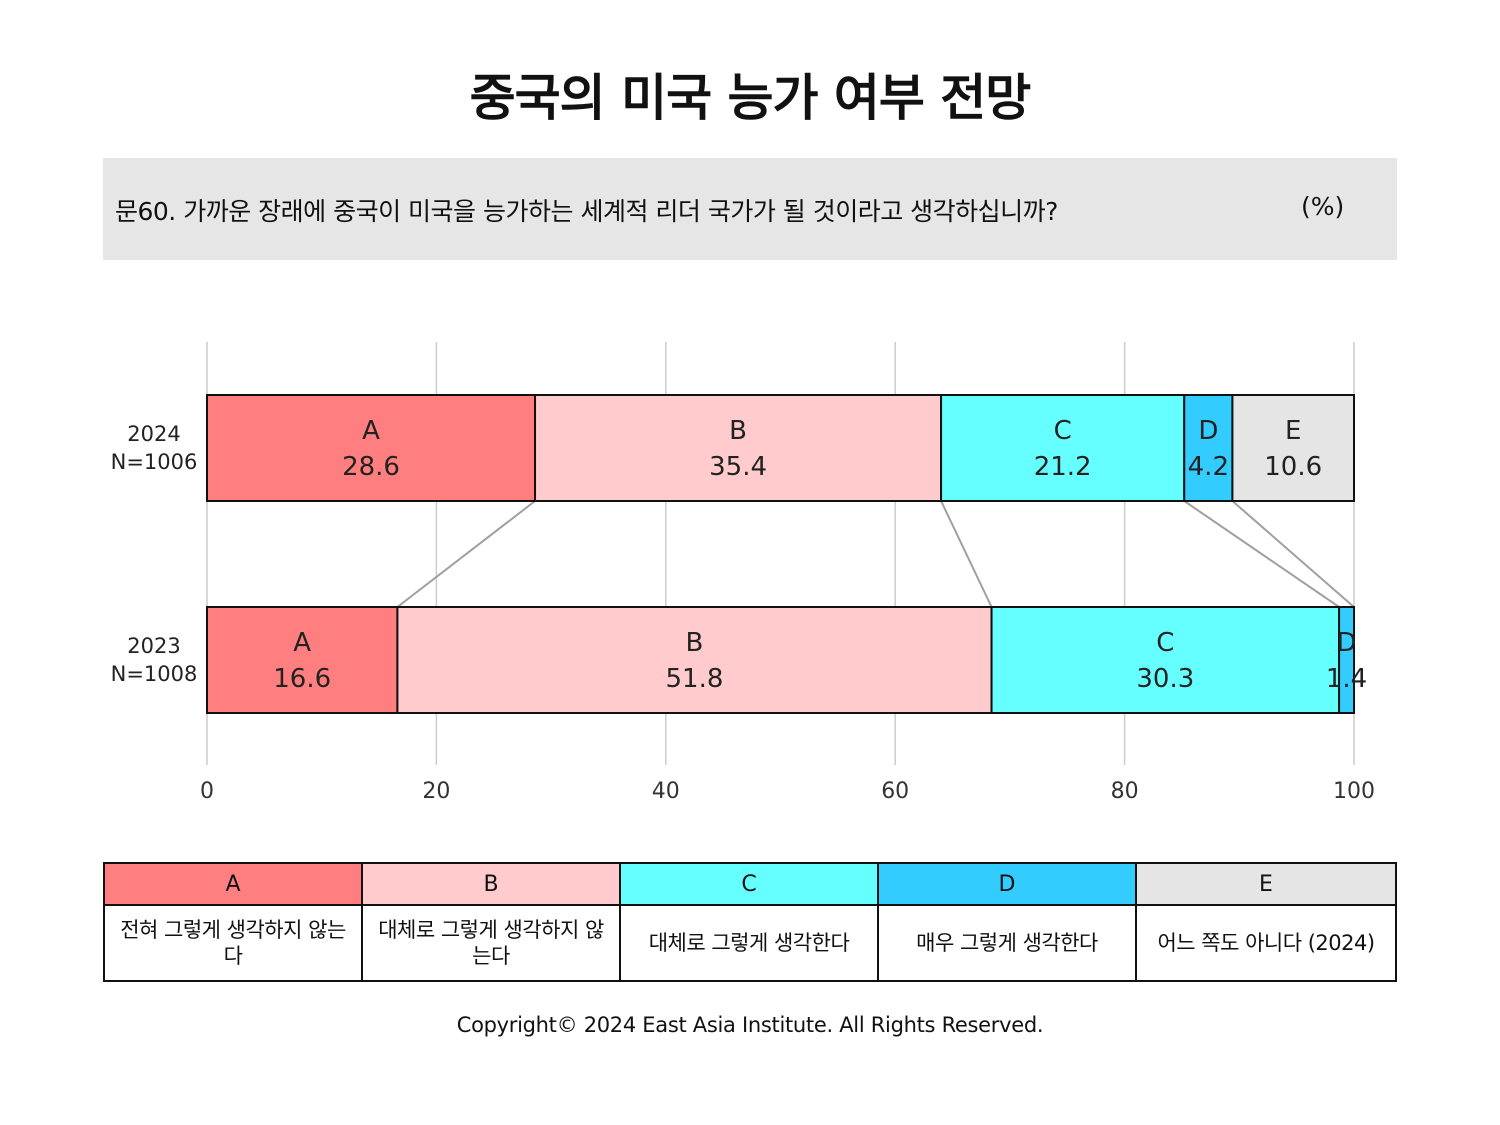 The height and width of the screenshot is (1125, 1500). I want to click on bar-2023-d, so click(1346, 660).